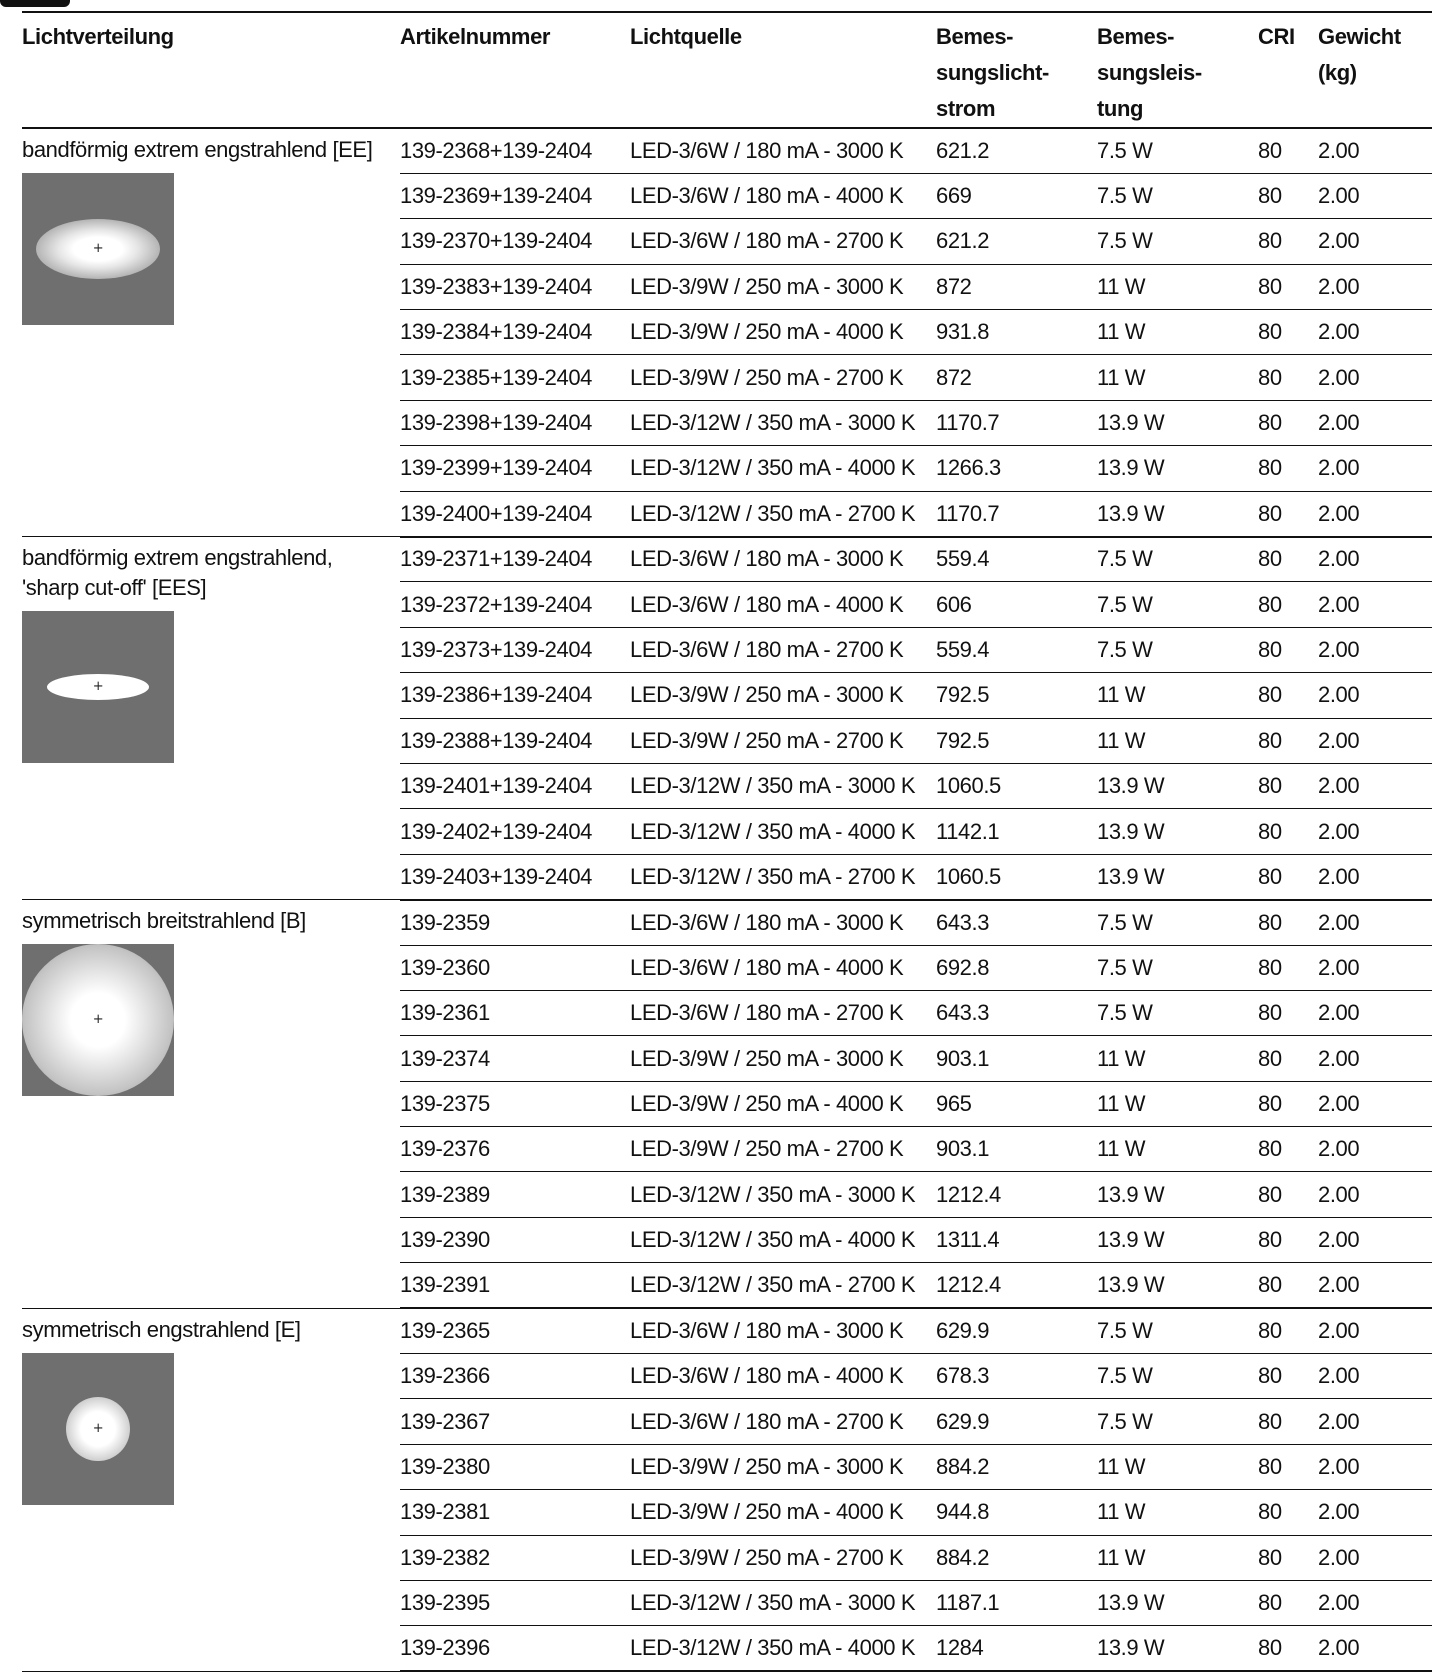 The height and width of the screenshot is (1672, 1435). What do you see at coordinates (783, 1104) in the screenshot?
I see `light-source-cell: LED-3/9W / 250 mA - 4000 K` at bounding box center [783, 1104].